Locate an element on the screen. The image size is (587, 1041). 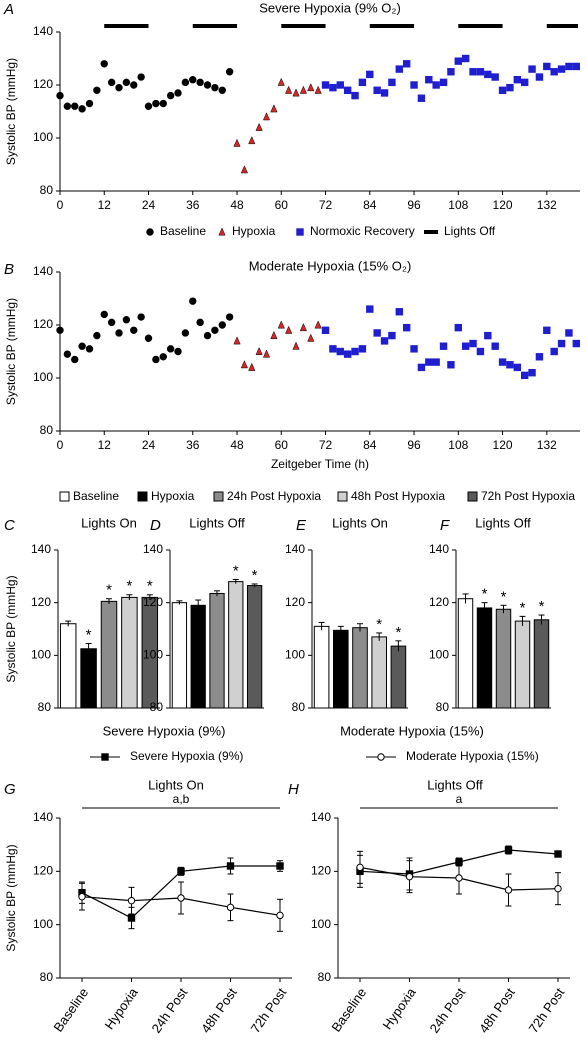
x-tick-label: 48 is located at coordinates (237, 205).